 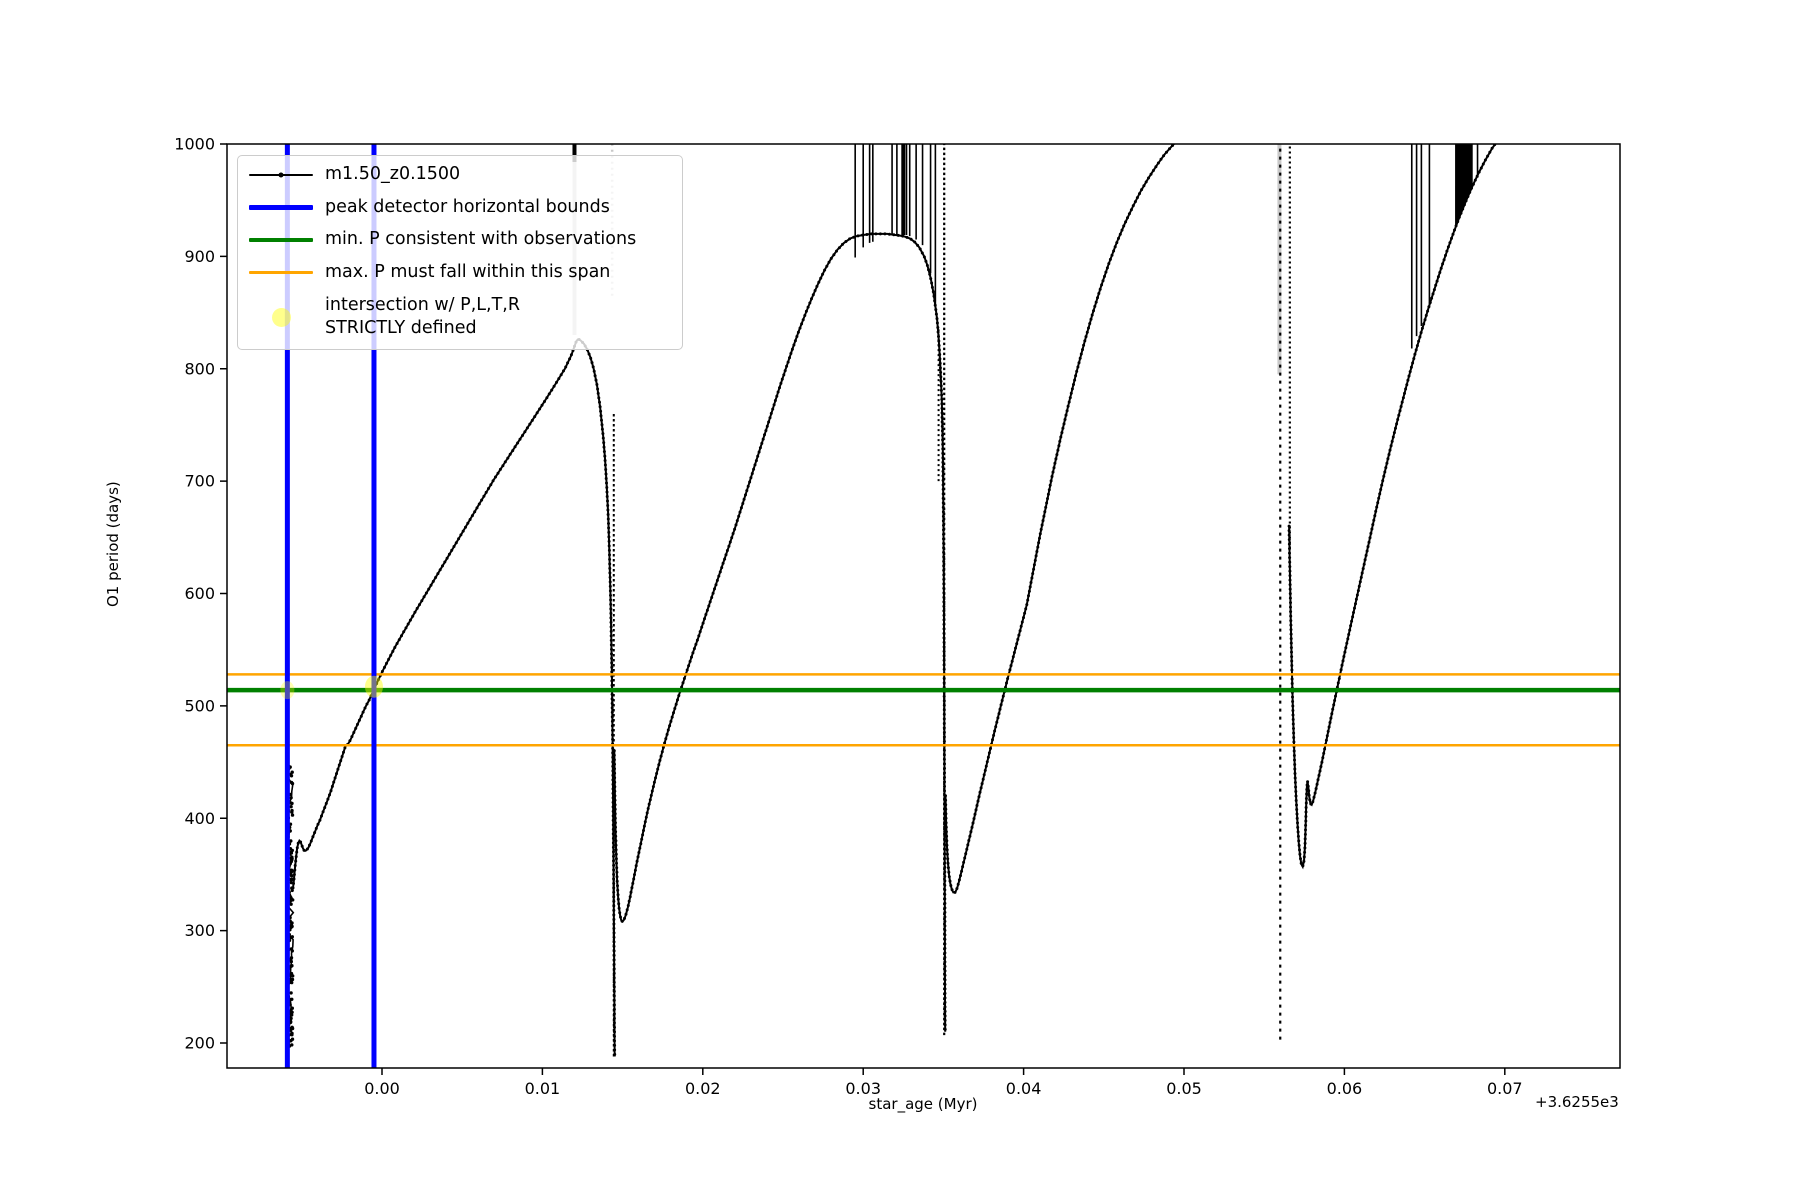 I want to click on y-tick-label: 800, so click(x=199, y=368).